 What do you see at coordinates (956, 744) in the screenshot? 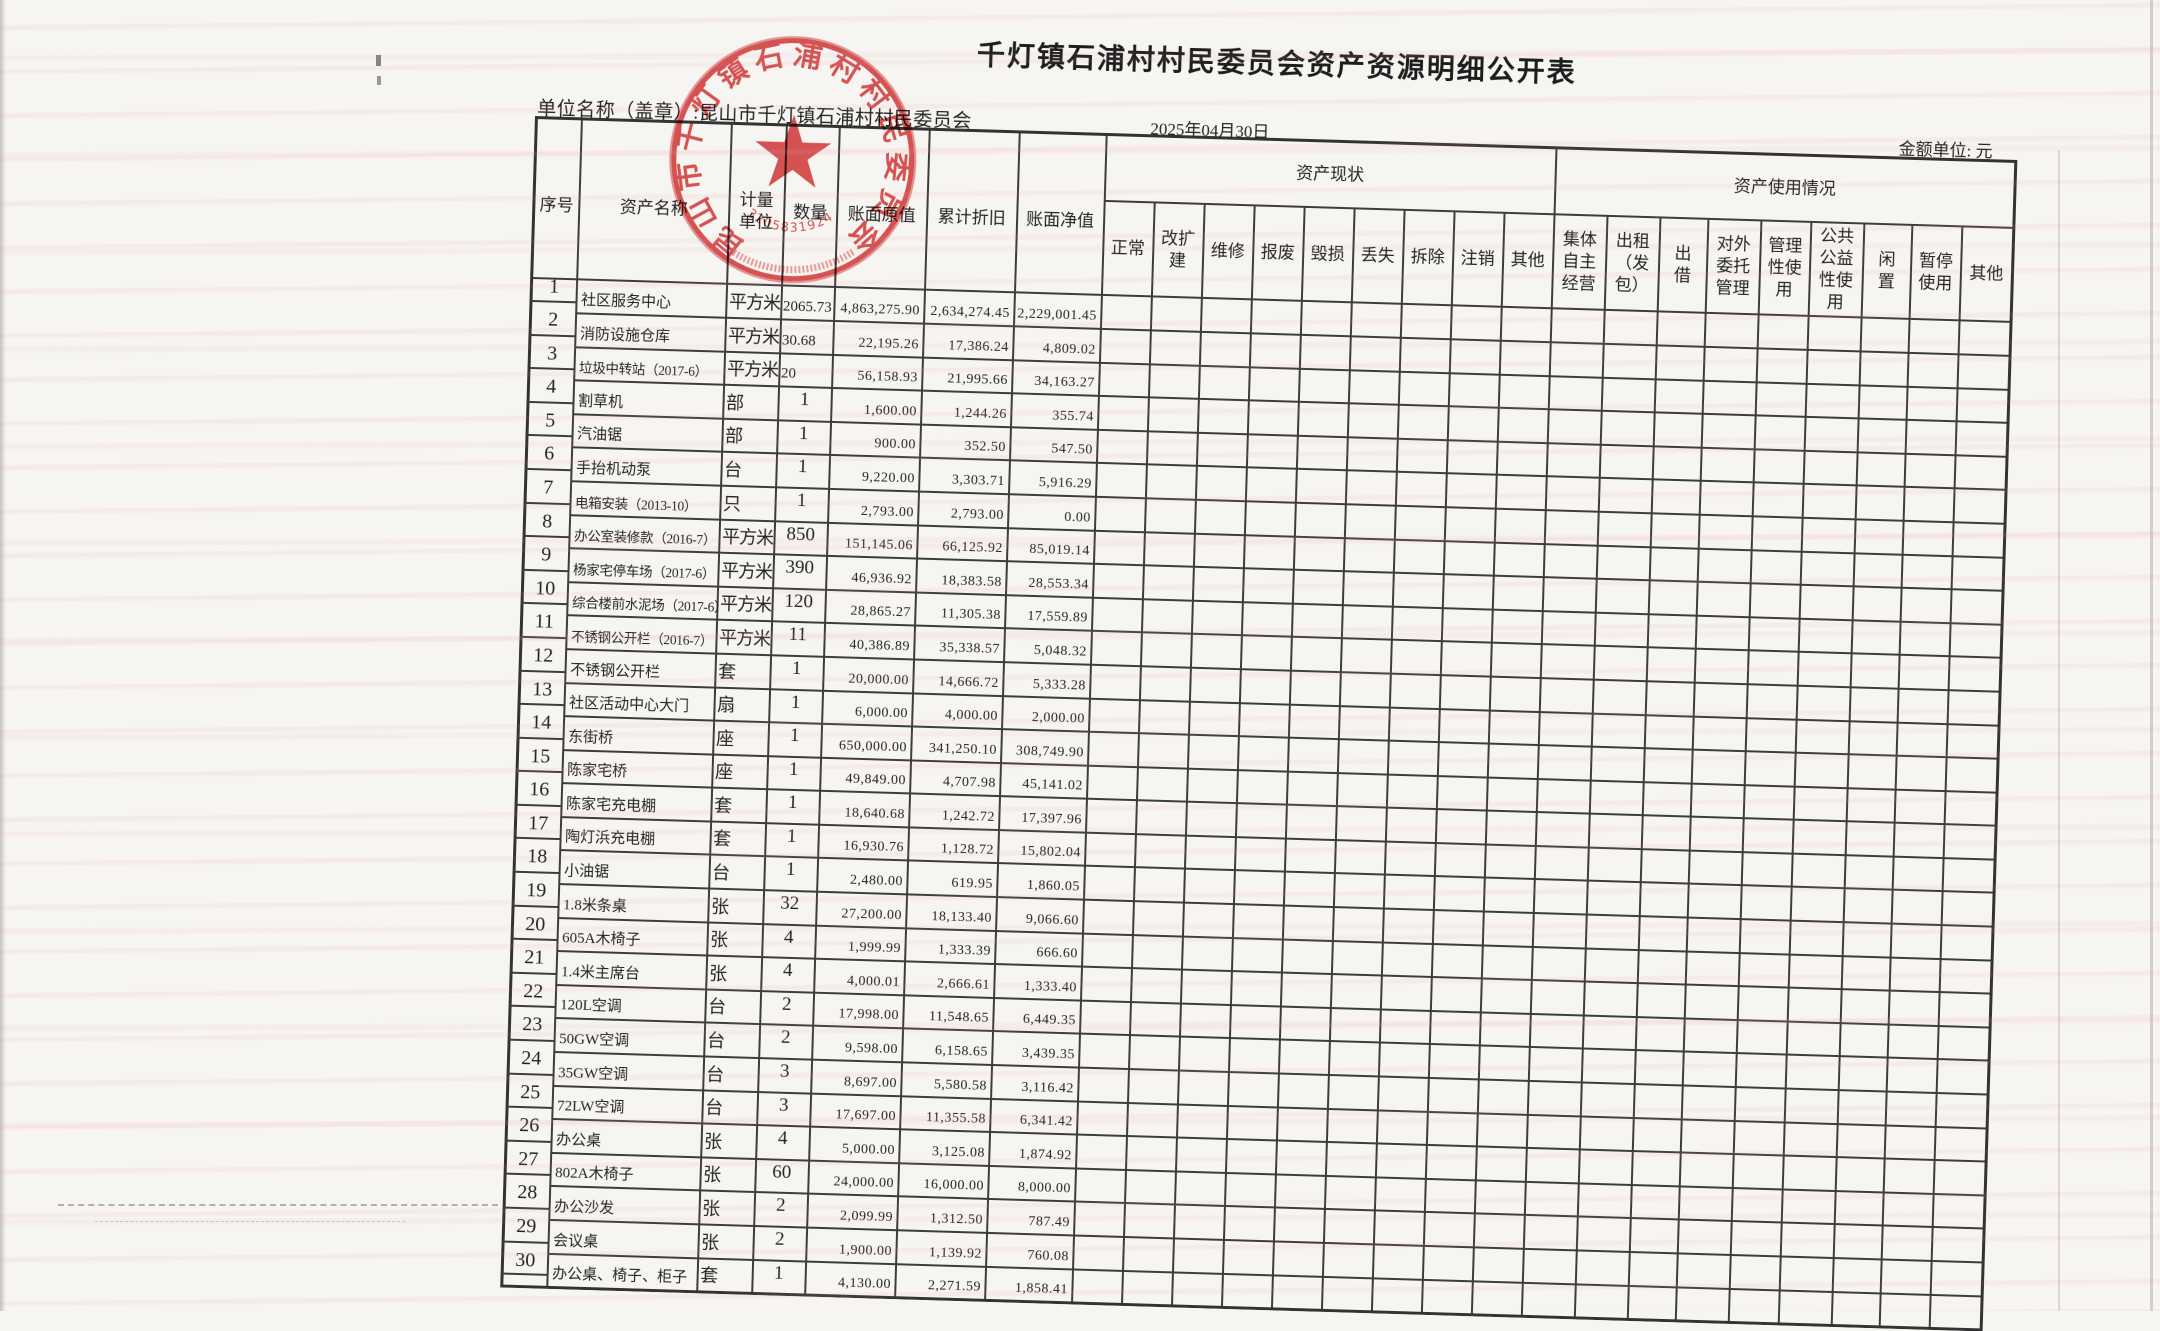
I see `cell-depreciation: 341,250.10` at bounding box center [956, 744].